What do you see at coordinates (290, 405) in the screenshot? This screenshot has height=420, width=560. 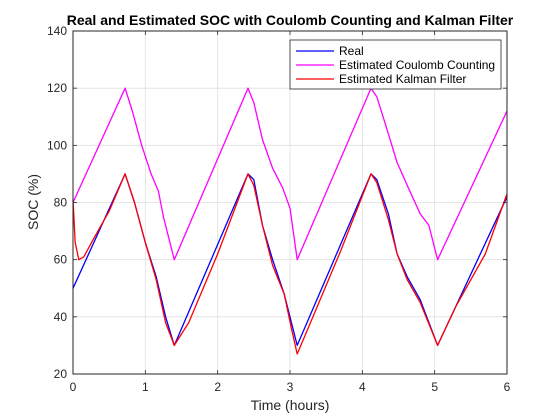 I see `x-axis-label: Time (hours)` at bounding box center [290, 405].